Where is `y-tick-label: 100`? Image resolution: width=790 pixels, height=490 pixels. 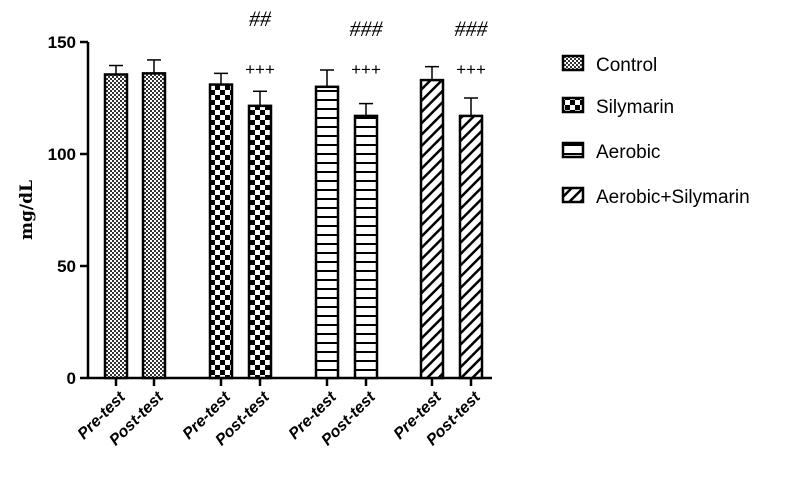
y-tick-label: 100 is located at coordinates (62, 154).